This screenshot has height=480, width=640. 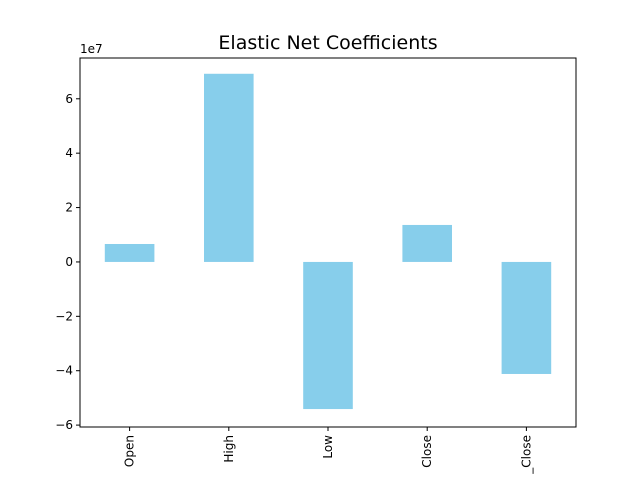 I want to click on y-tick-label: 0, so click(x=69, y=262).